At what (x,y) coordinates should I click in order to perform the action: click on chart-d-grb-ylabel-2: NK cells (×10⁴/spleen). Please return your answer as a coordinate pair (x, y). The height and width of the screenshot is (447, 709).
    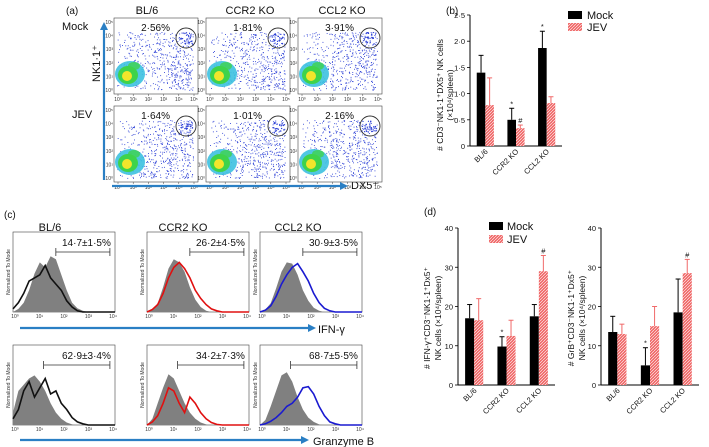
    Looking at the image, I should click on (582, 317).